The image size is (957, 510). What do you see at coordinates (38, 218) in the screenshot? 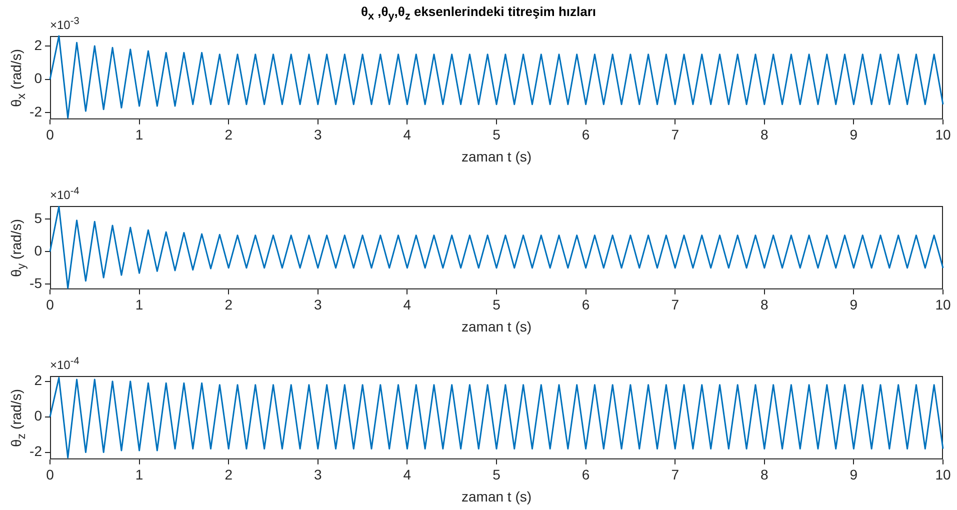
I see `y-tick-label: 5` at bounding box center [38, 218].